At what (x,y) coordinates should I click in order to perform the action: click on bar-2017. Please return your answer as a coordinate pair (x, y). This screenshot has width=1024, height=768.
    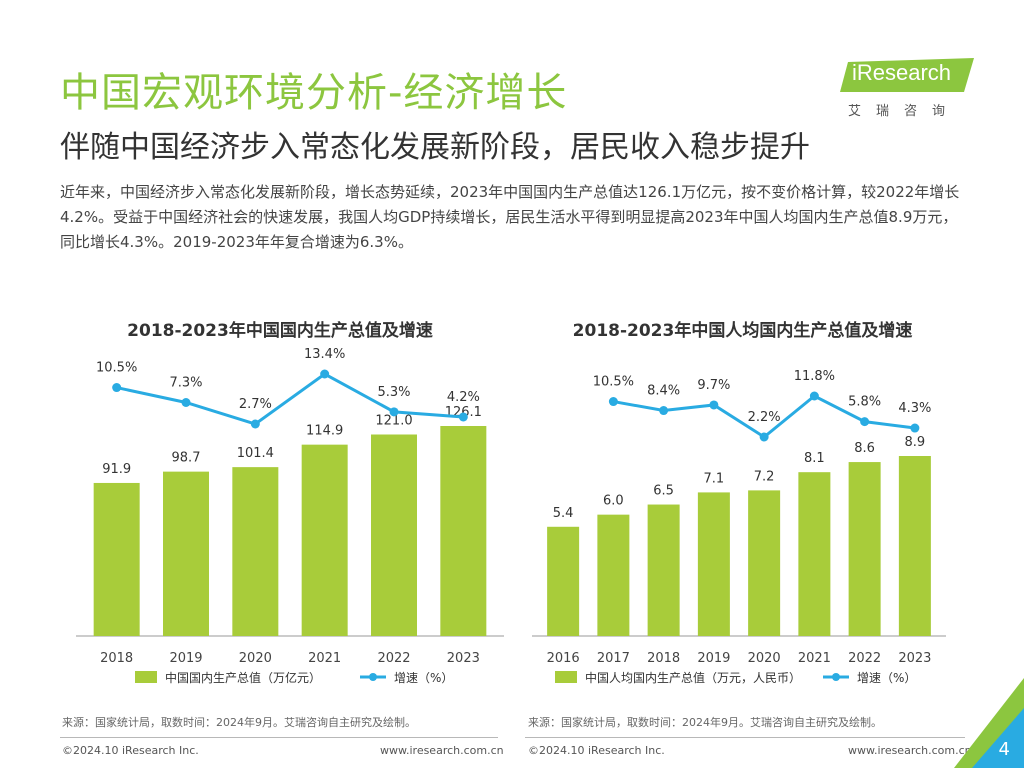
    Looking at the image, I should click on (613, 575).